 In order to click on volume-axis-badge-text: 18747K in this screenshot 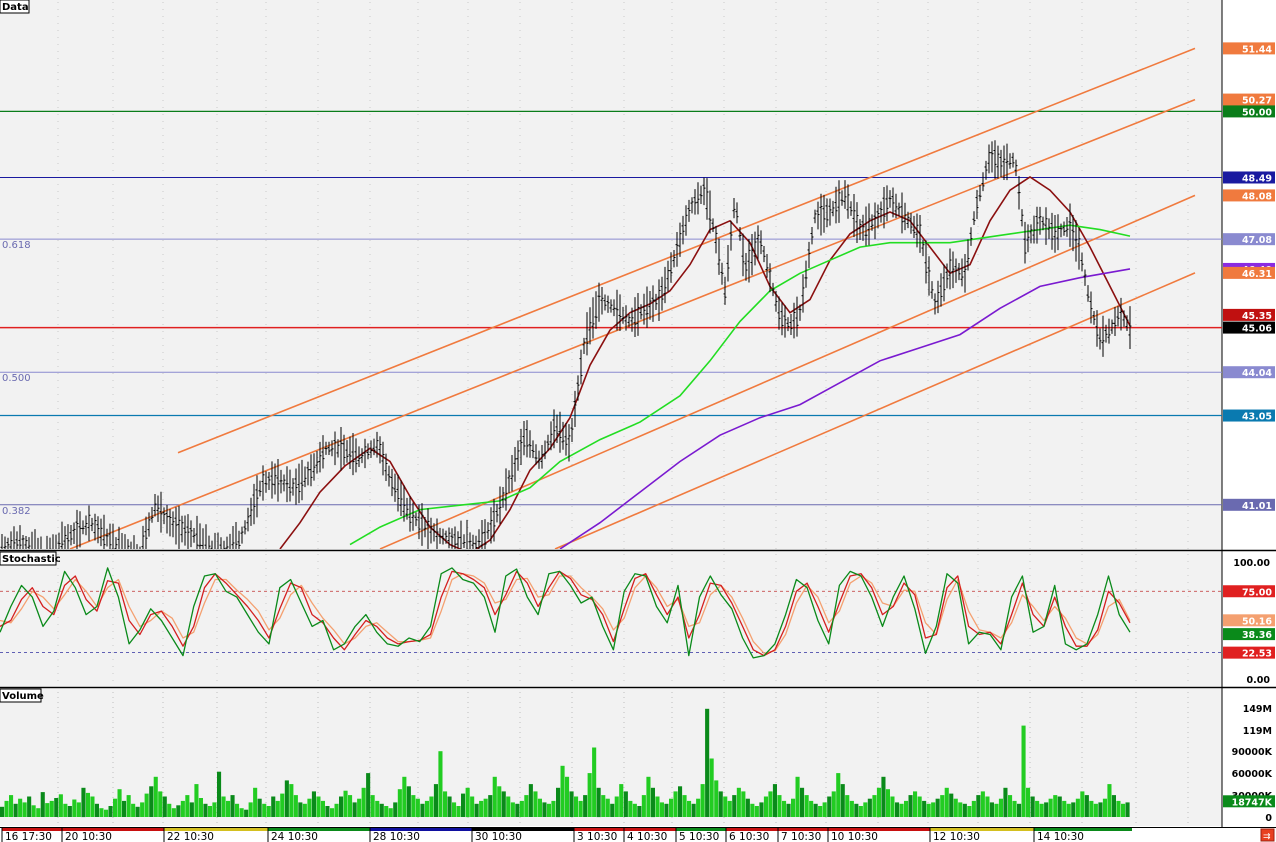, I will do `click(1252, 802)`.